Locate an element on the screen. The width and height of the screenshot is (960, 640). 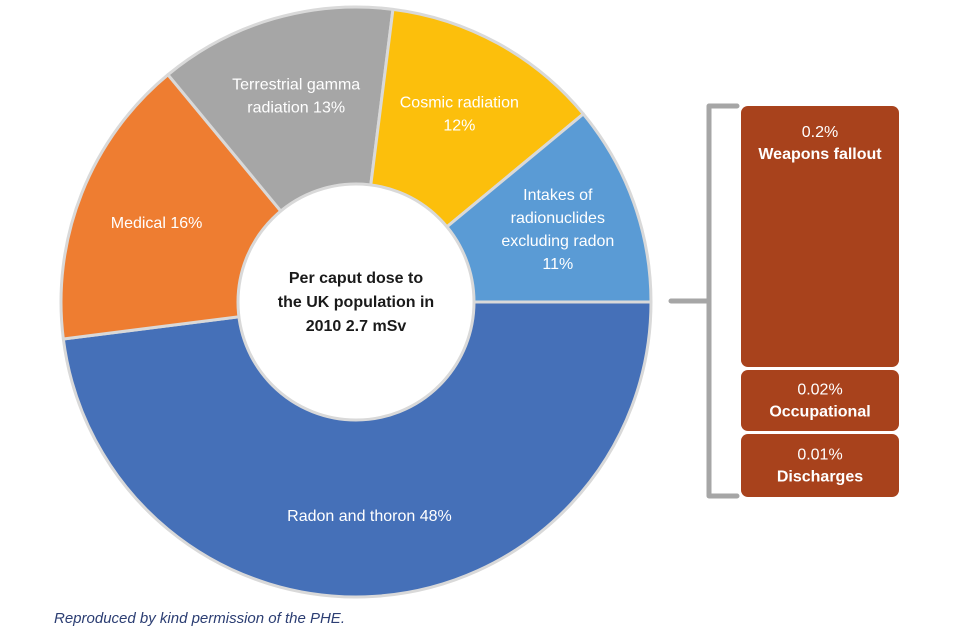
breakdown-item-occupational: 0.02% Occupational is located at coordinates (820, 400).